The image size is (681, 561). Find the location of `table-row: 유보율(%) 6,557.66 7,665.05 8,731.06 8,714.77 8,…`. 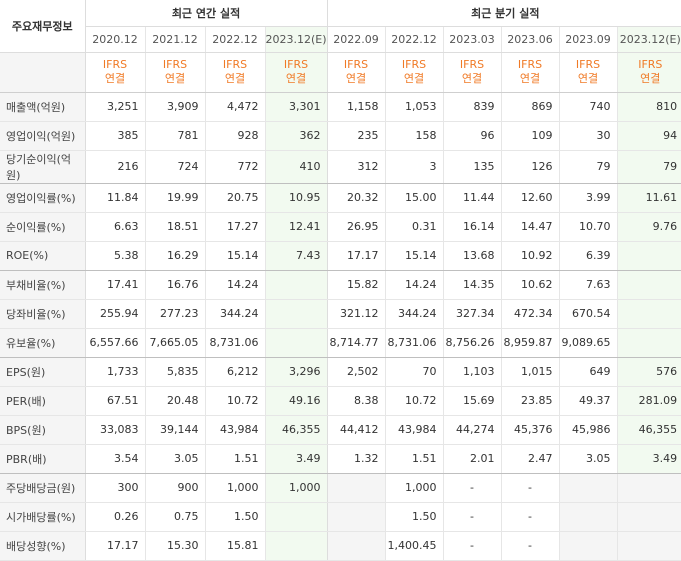

table-row: 유보율(%) 6,557.66 7,665.05 8,731.06 8,714.77 8,… is located at coordinates (340, 343).